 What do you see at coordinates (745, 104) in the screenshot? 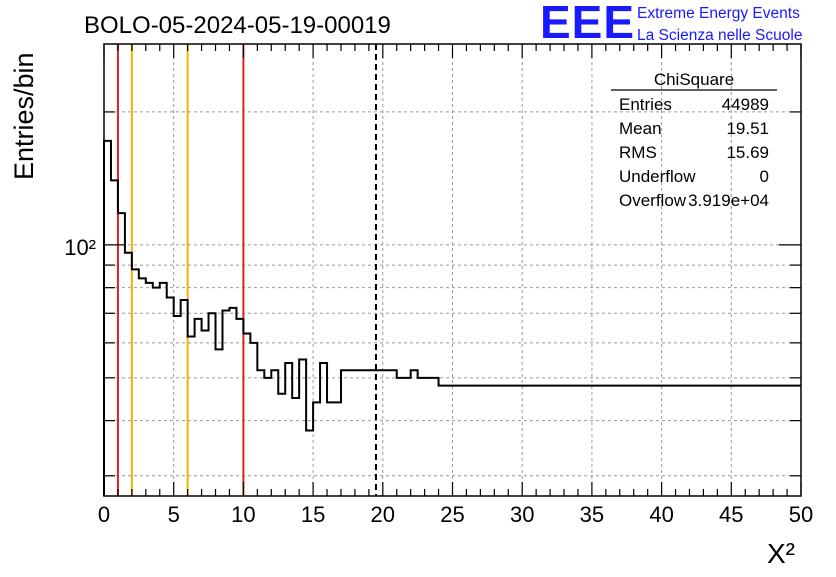
I see `stats-value-entries: 44989` at bounding box center [745, 104].